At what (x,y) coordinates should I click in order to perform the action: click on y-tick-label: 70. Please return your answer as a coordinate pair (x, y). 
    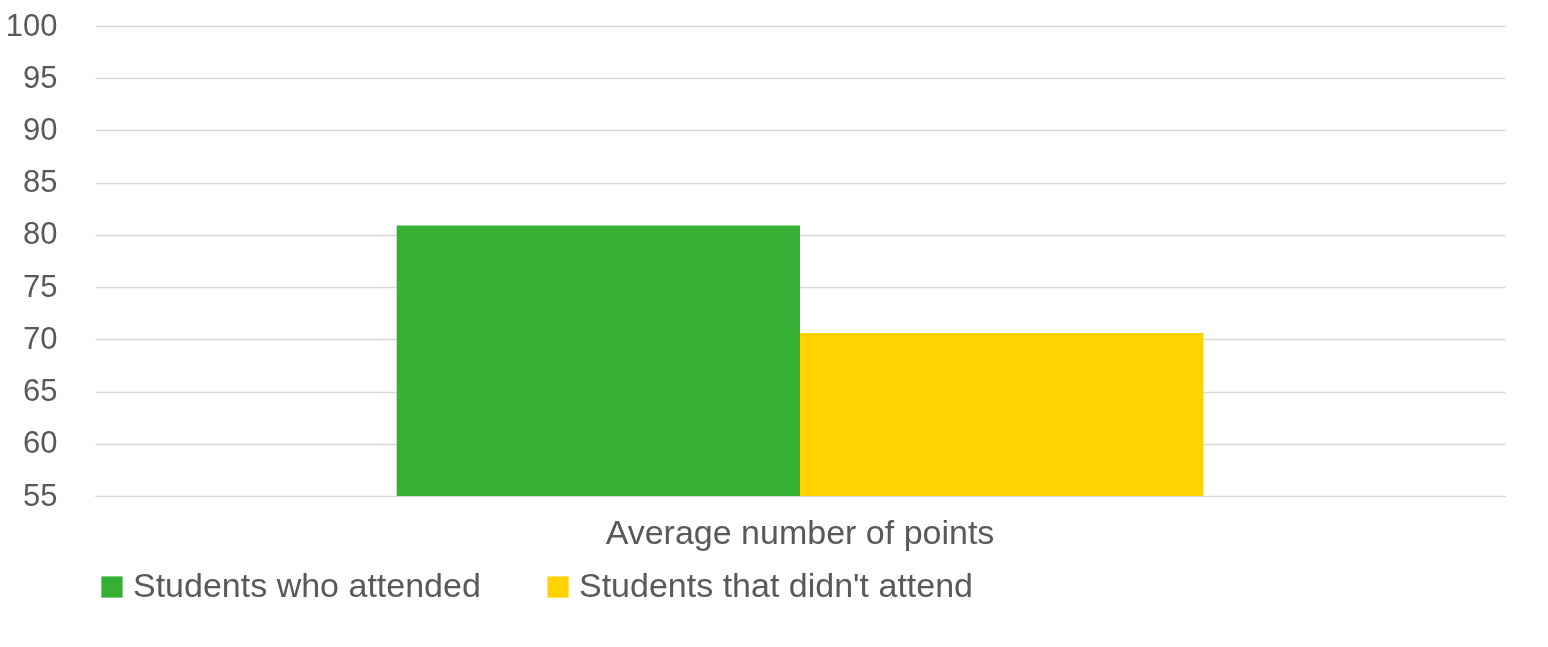
    Looking at the image, I should click on (40, 338).